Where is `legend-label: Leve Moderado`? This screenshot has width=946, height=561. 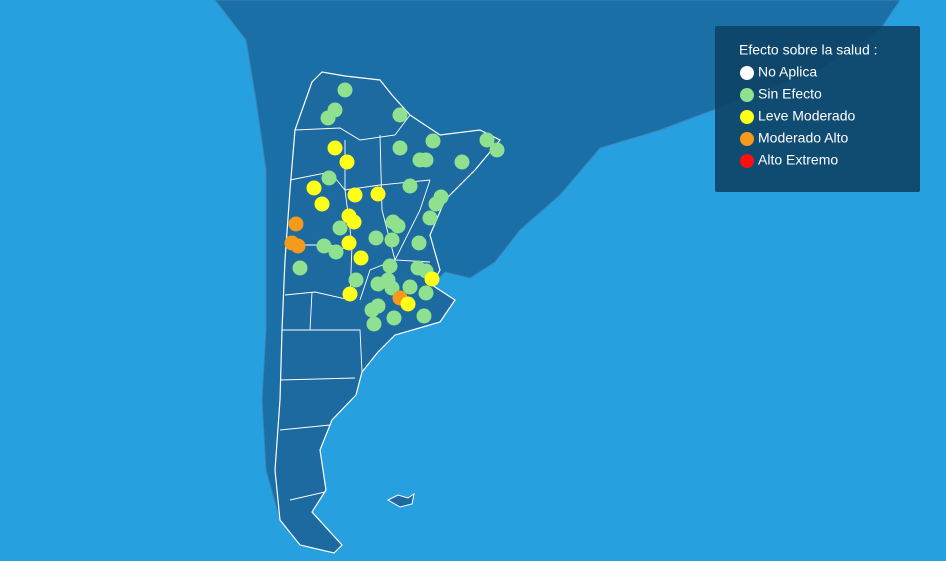 legend-label: Leve Moderado is located at coordinates (807, 116).